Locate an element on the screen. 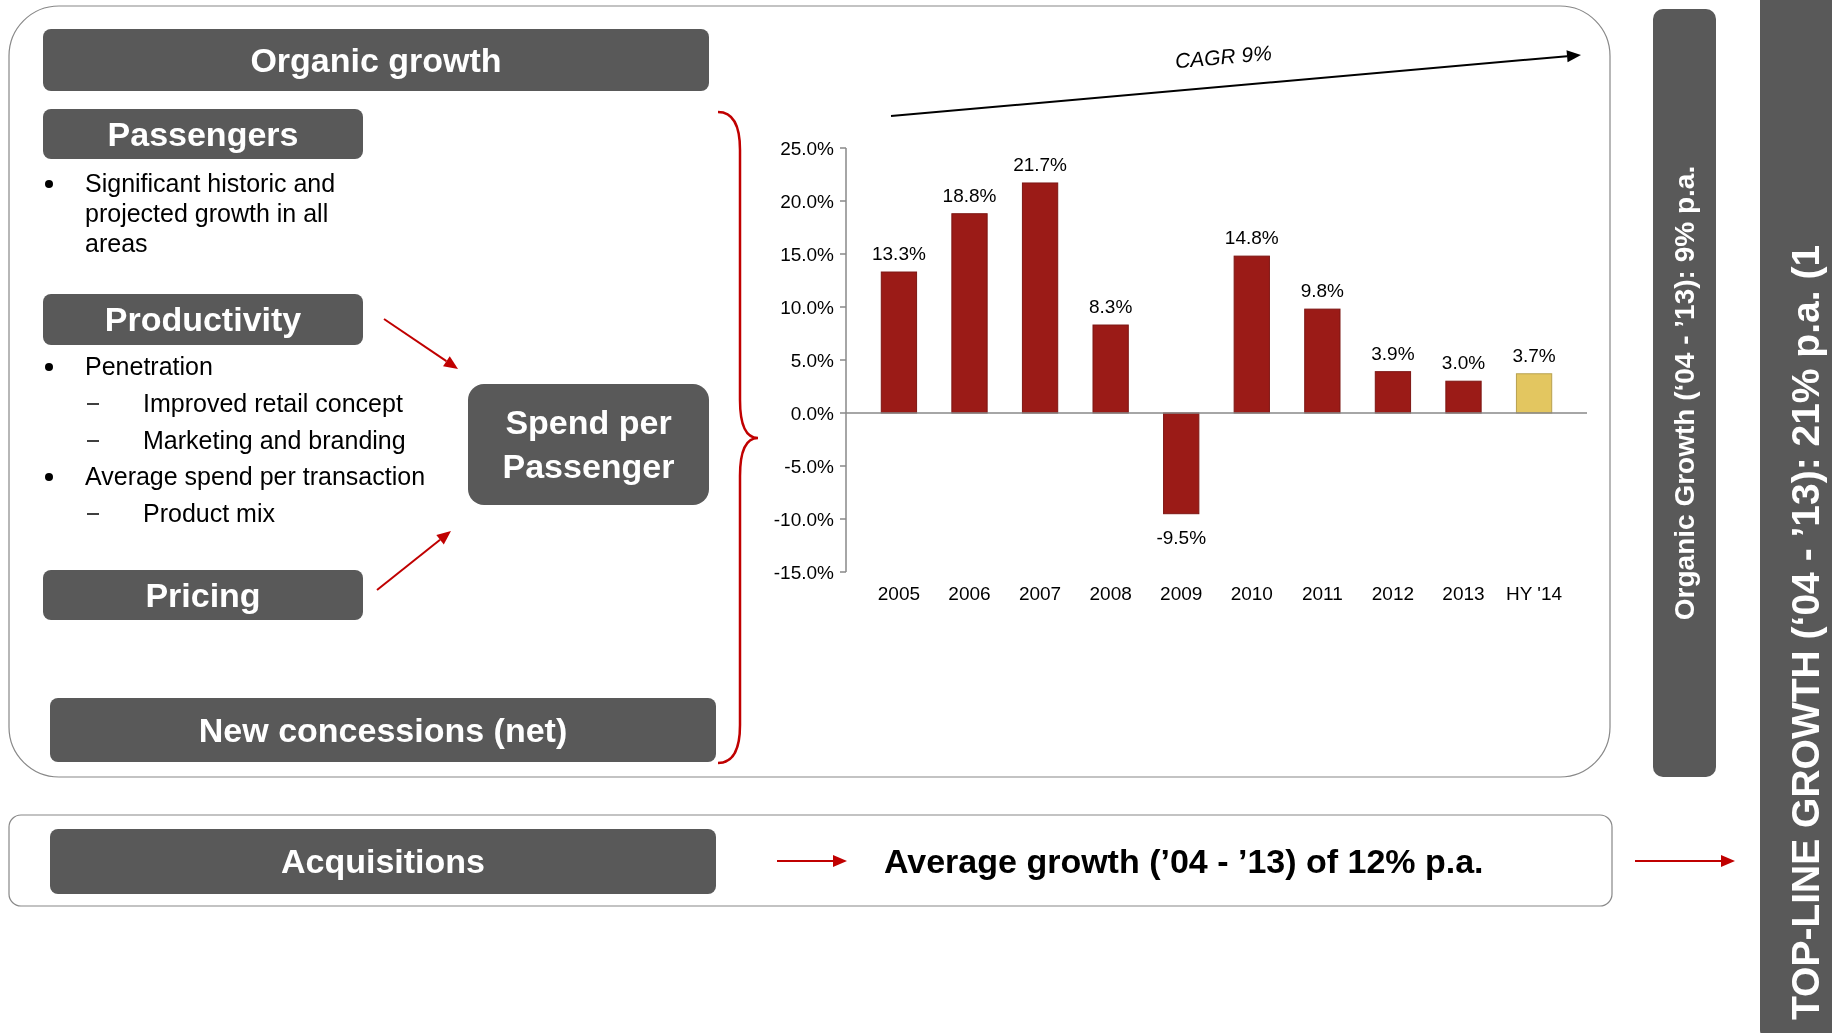 Image resolution: width=1832 pixels, height=1033 pixels. data-label: 18.8% is located at coordinates (969, 195).